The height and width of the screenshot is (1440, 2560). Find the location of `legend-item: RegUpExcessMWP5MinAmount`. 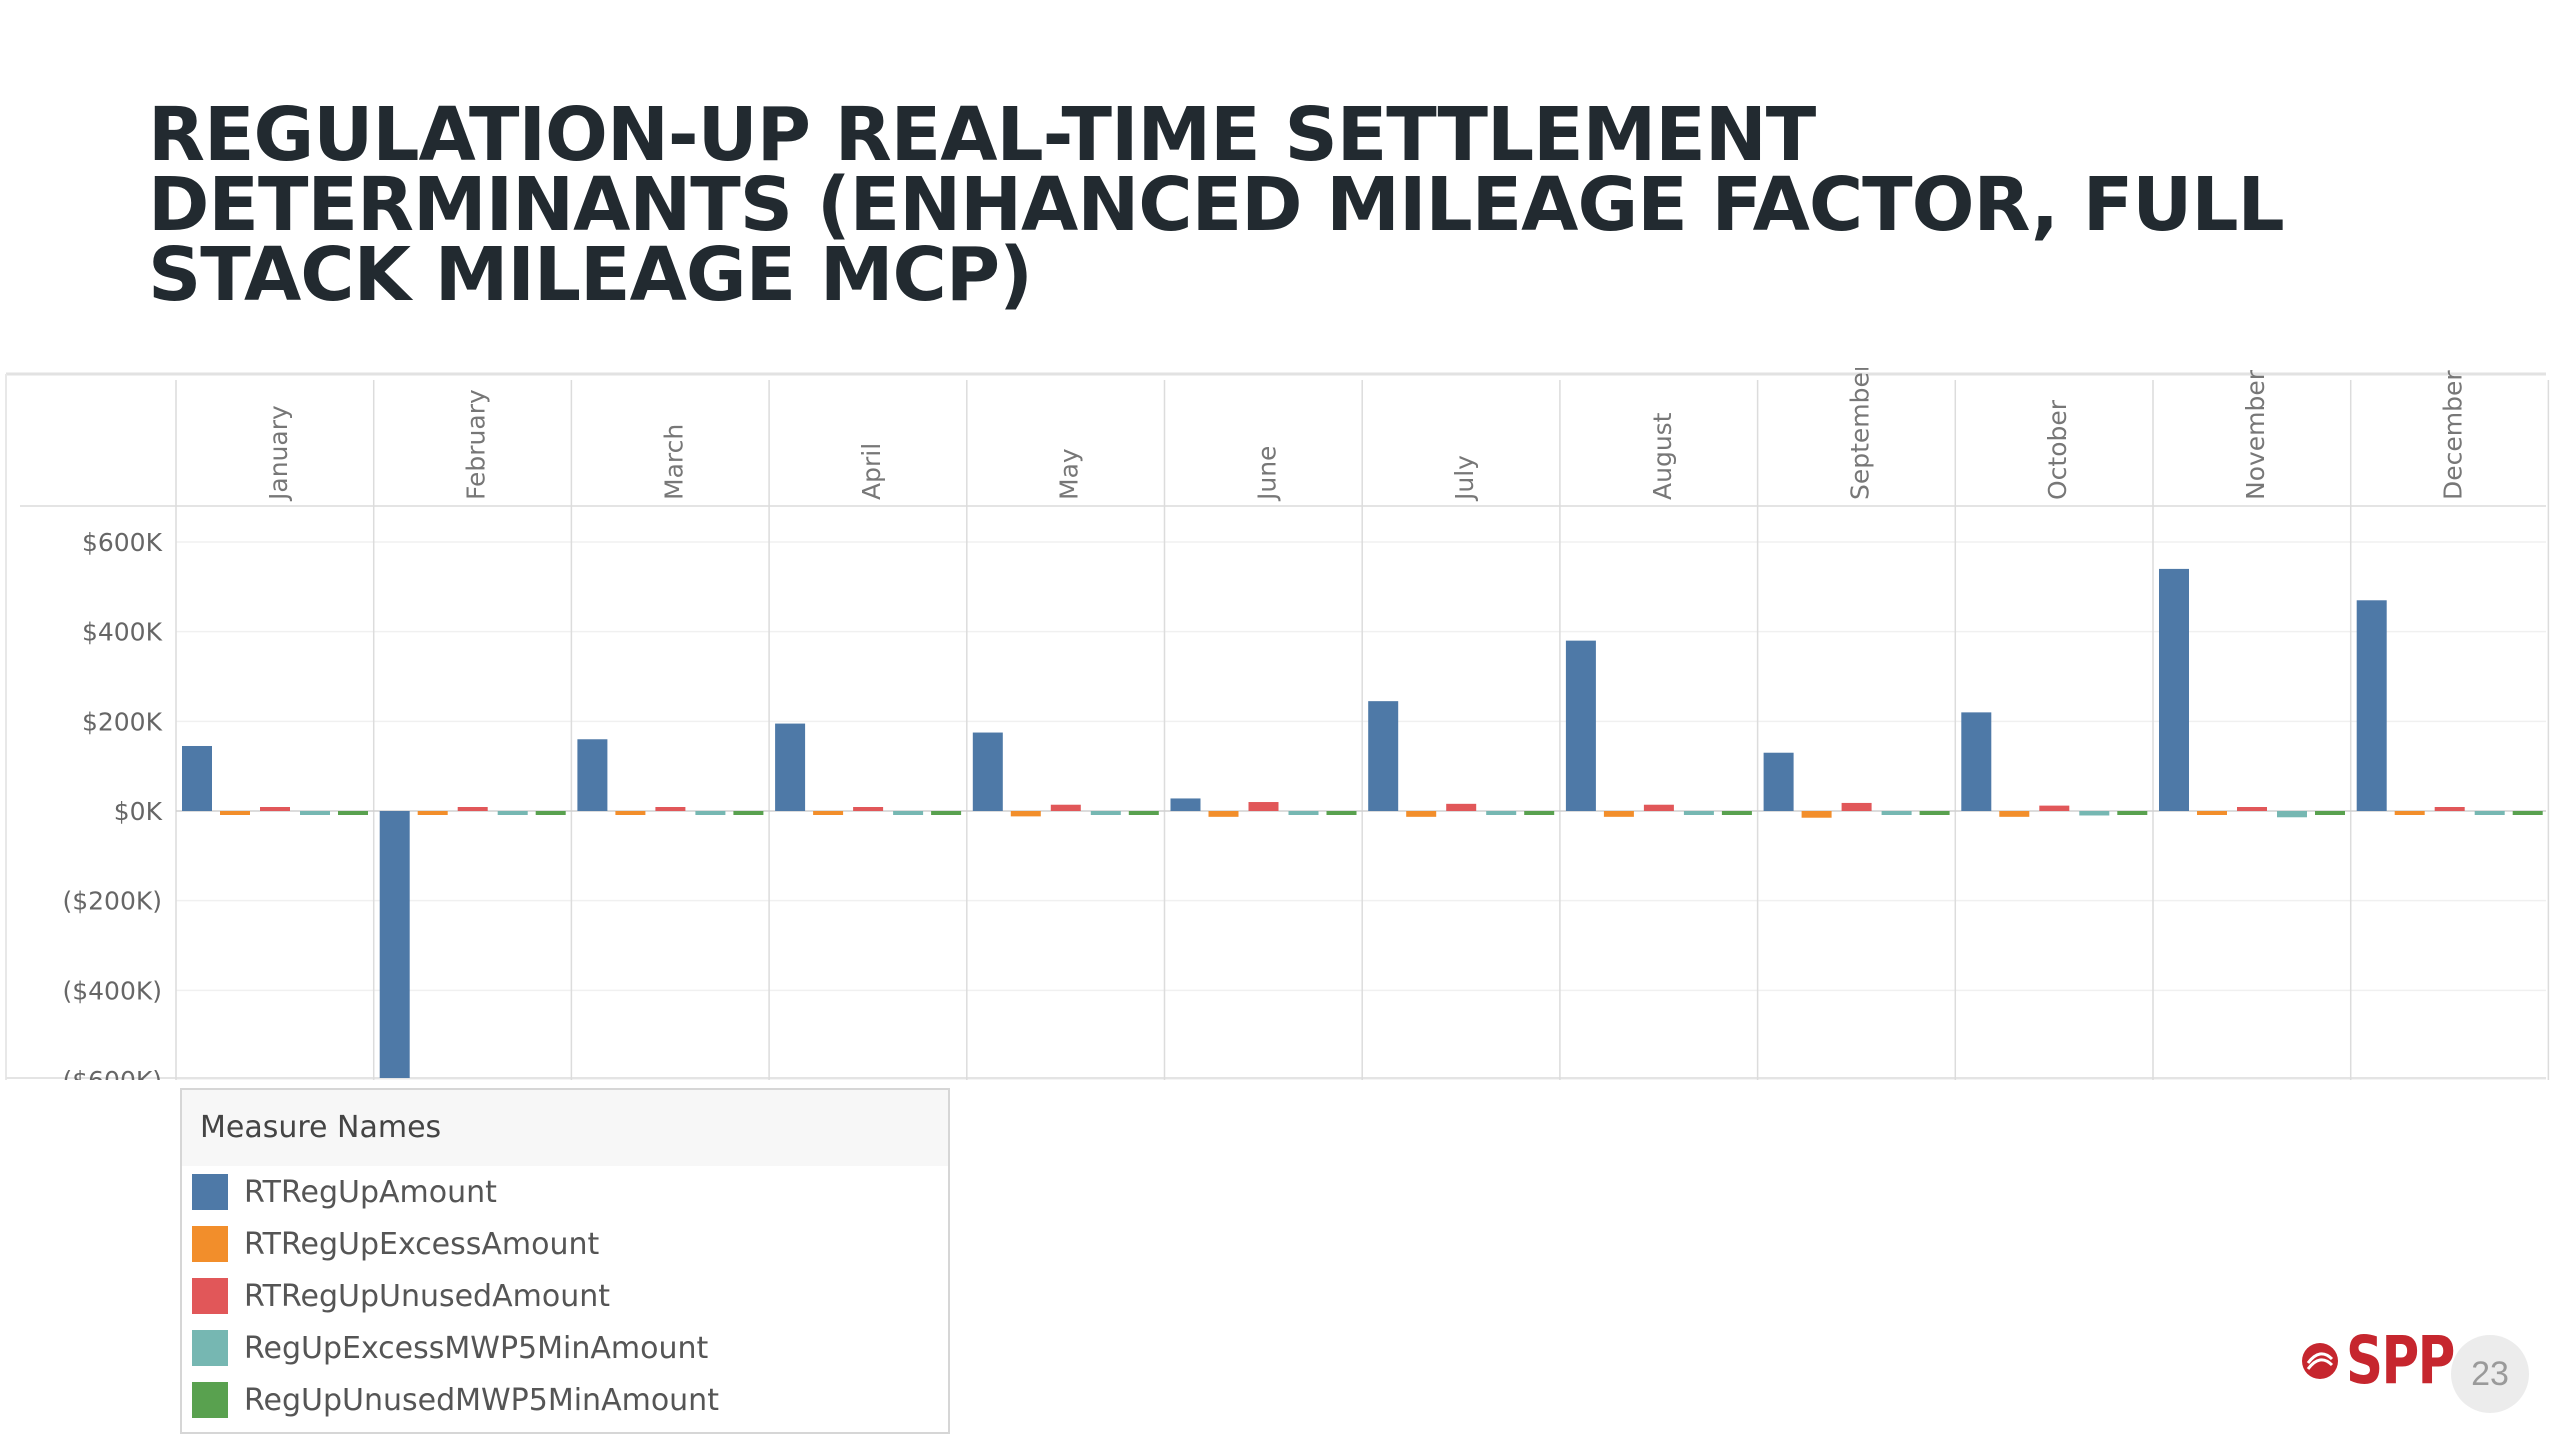

legend-item: RegUpExcessMWP5MinAmount is located at coordinates (565, 1348).